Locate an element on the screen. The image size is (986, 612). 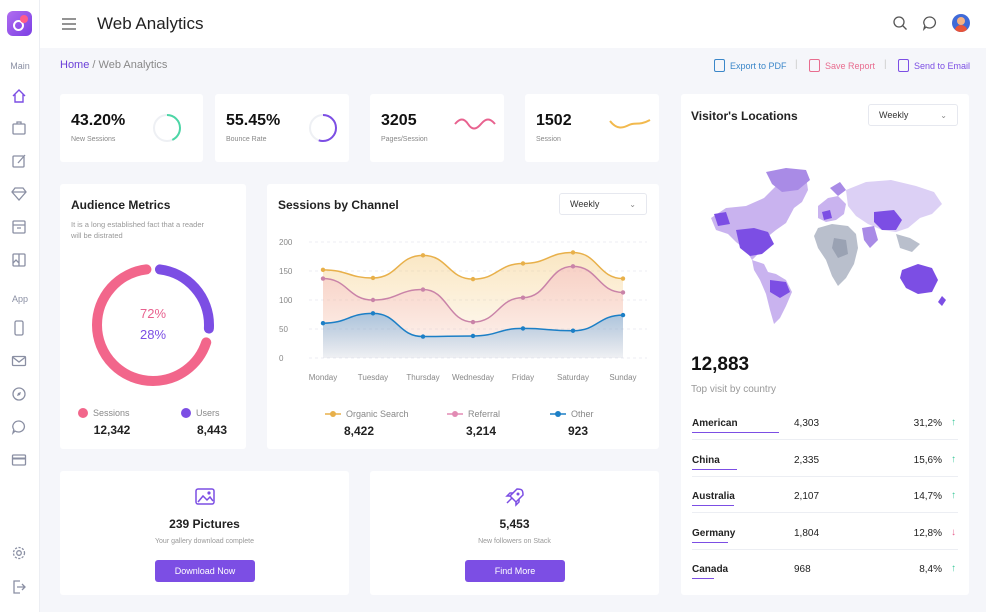
edit-icon is located at coordinates (19, 161).